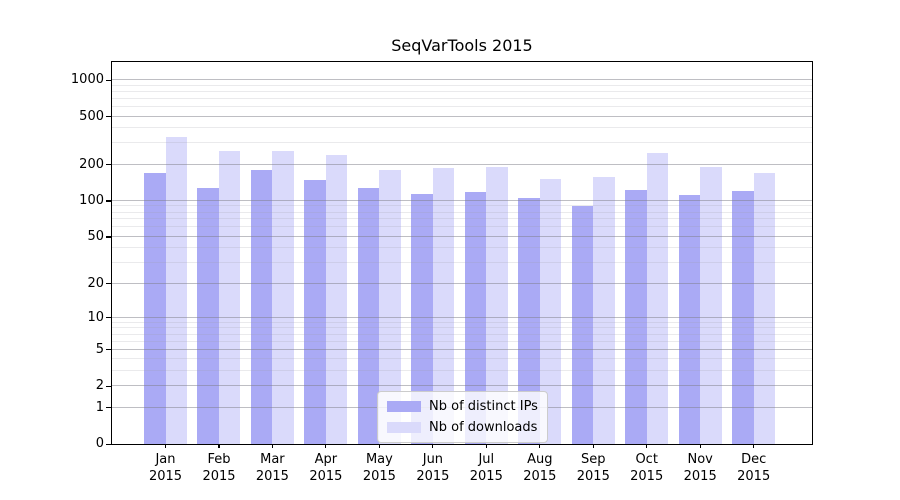  What do you see at coordinates (529, 320) in the screenshot?
I see `bar-aug-ips` at bounding box center [529, 320].